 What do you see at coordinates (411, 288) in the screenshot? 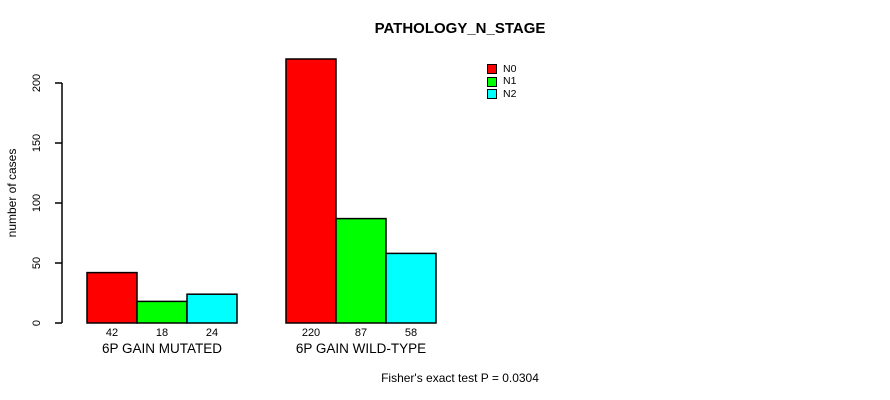
I see `bar-n2-group1` at bounding box center [411, 288].